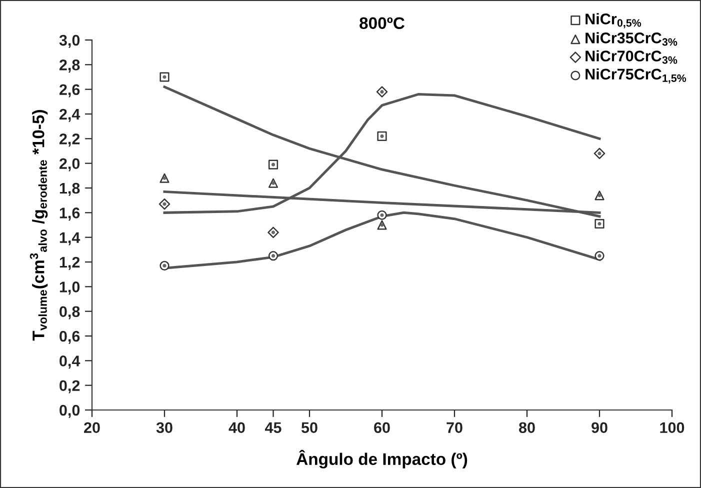  What do you see at coordinates (69, 66) in the screenshot?
I see `y-tick-label: 2,8` at bounding box center [69, 66].